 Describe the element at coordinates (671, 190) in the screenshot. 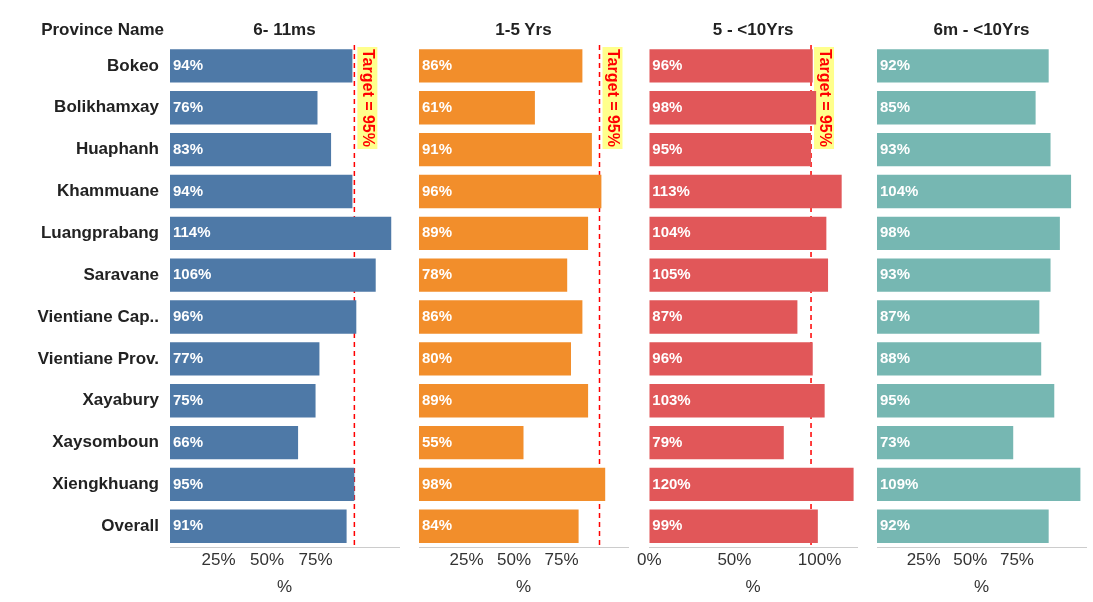

I see `data-label: 113%` at that location.